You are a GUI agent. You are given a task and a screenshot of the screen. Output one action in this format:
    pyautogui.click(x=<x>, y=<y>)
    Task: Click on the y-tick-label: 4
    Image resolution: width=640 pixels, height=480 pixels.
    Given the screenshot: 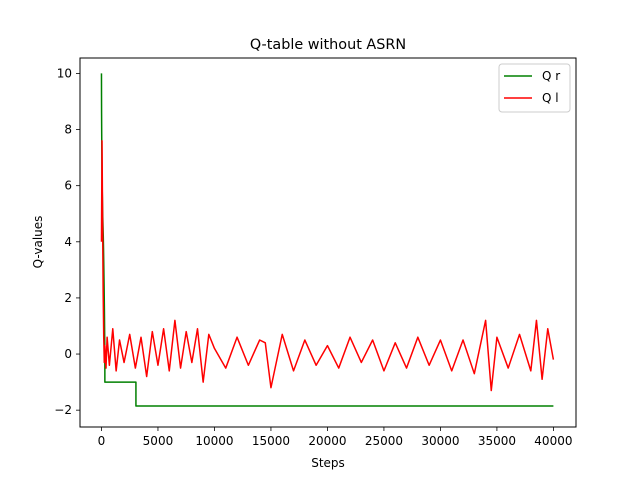 What is the action you would take?
    pyautogui.click(x=68, y=242)
    